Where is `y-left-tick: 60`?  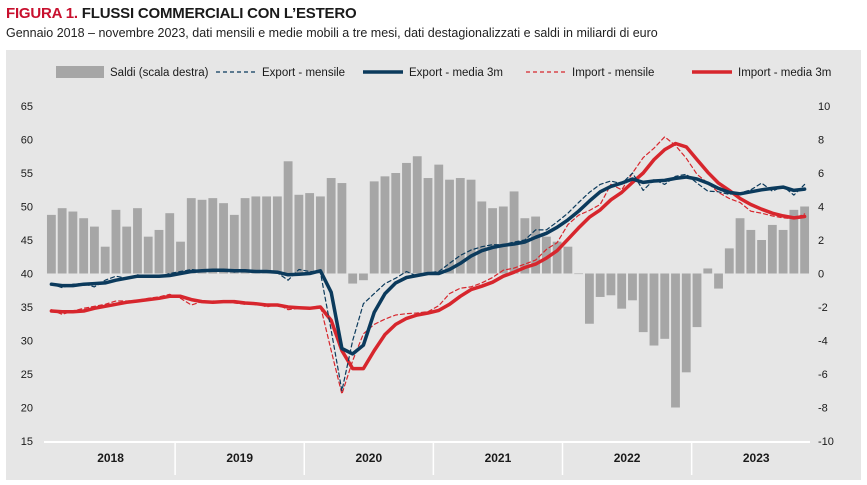 y-left-tick: 60 is located at coordinates (27, 141).